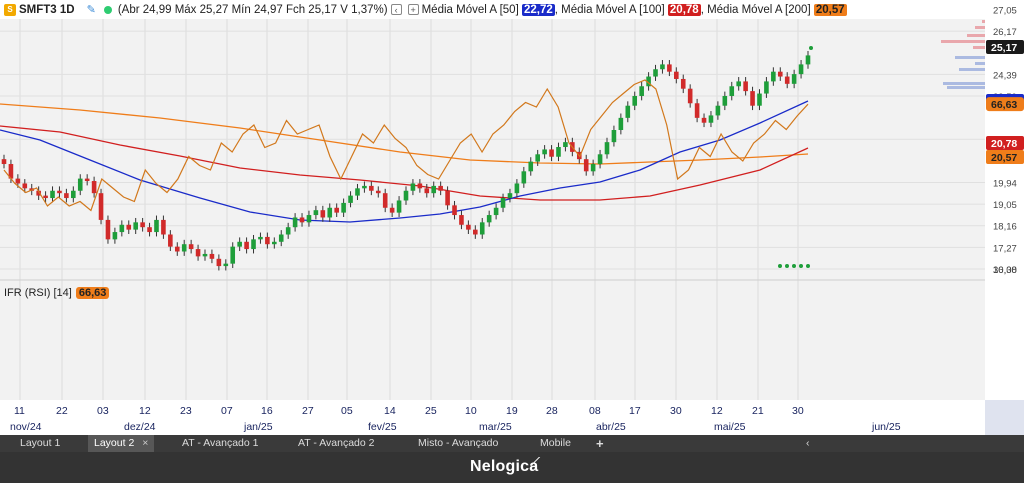 This screenshot has width=1024, height=483. Describe the element at coordinates (555, 443) in the screenshot. I see `tab-mobile: Mobile` at that location.